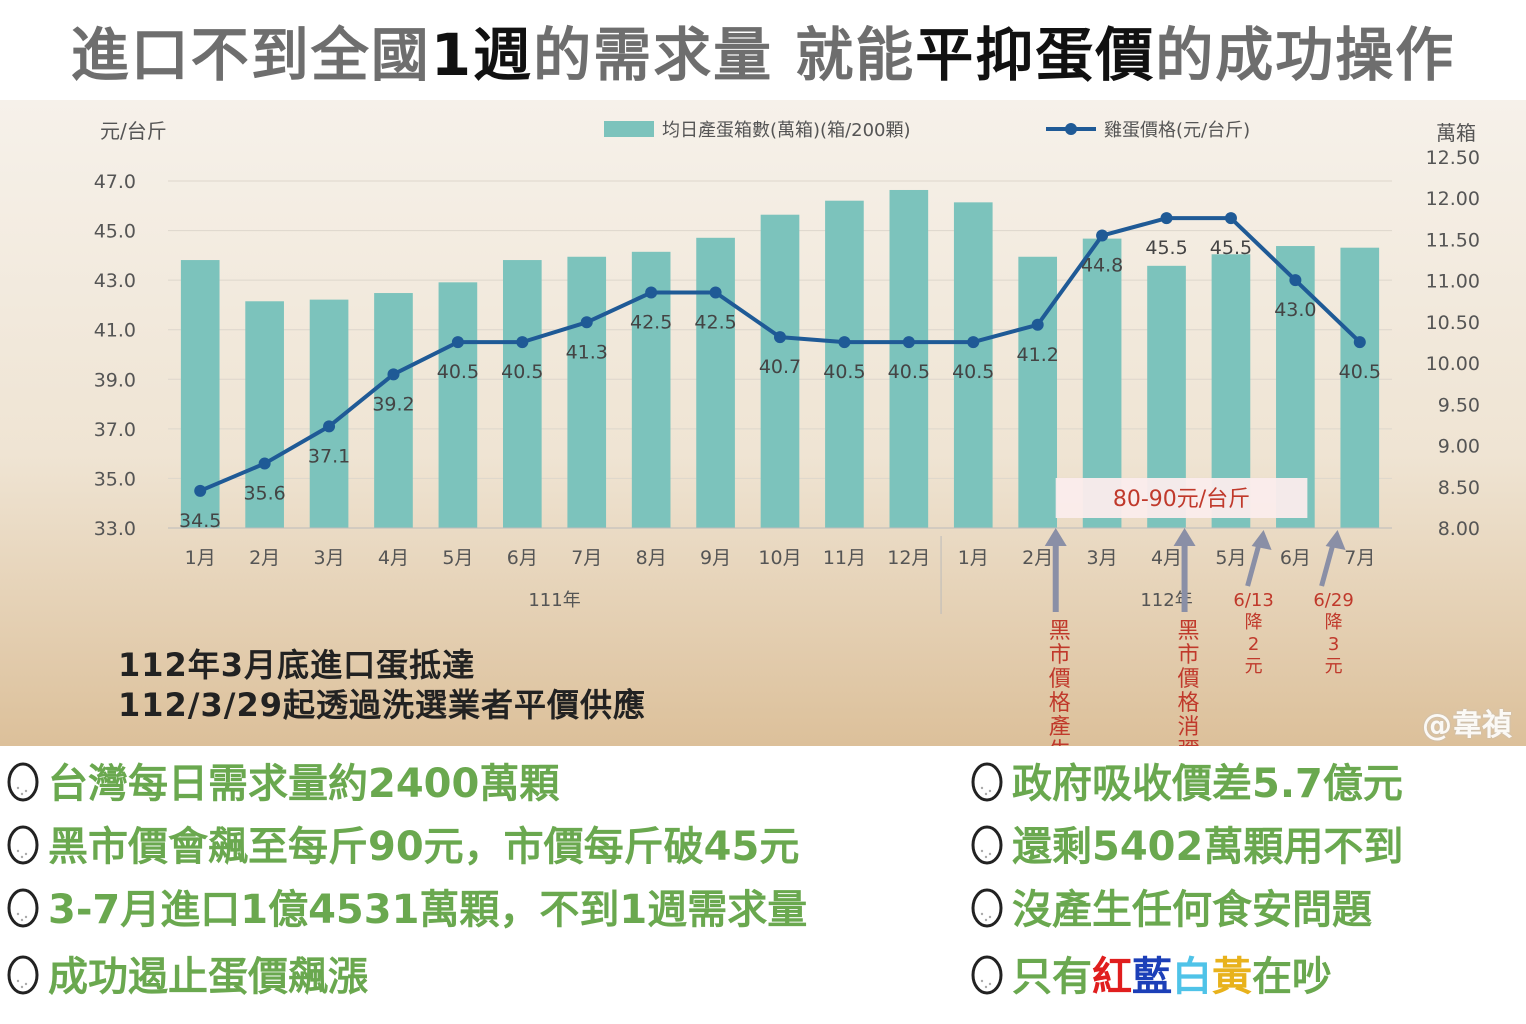  What do you see at coordinates (250, 55) in the screenshot?
I see `headline-part1: 進口不到全國` at bounding box center [250, 55].